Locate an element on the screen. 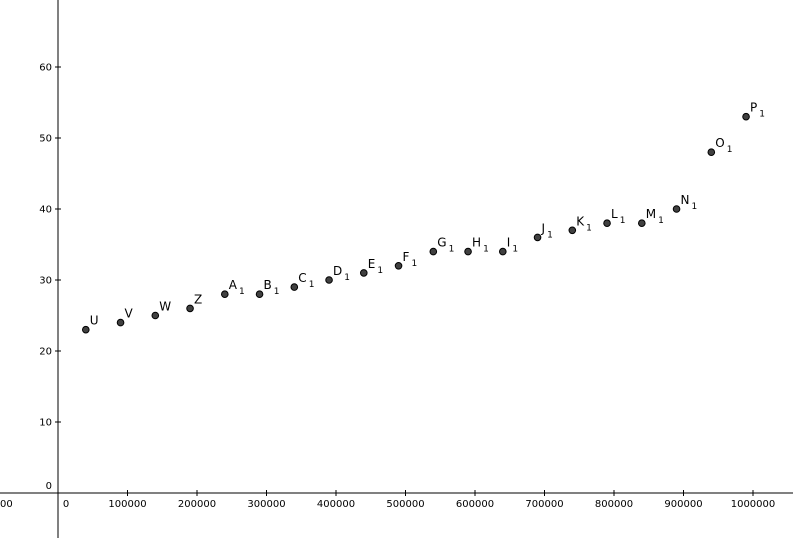 Image resolution: width=793 pixels, height=538 pixels. x-tick-label: 600000 is located at coordinates (475, 504).